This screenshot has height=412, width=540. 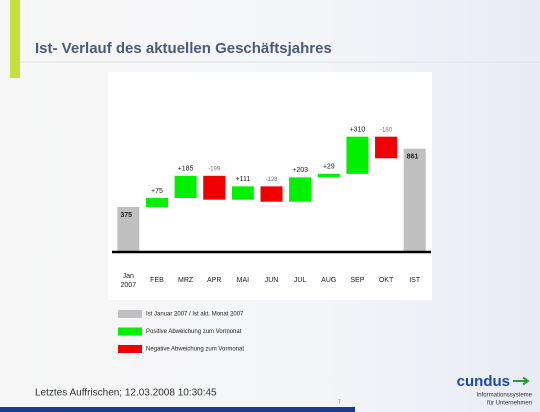 What do you see at coordinates (157, 280) in the screenshot?
I see `x-tick-label: FEB` at bounding box center [157, 280].